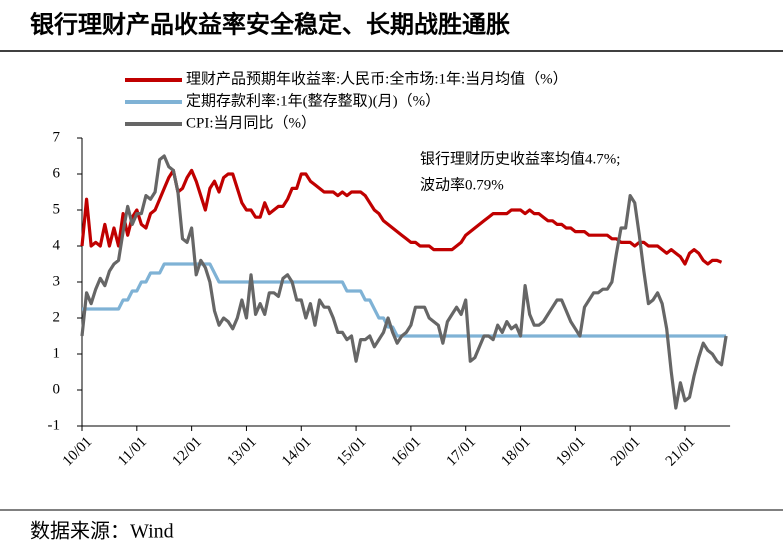  I want to click on x-tick-label: 15/01, so click(351, 451).